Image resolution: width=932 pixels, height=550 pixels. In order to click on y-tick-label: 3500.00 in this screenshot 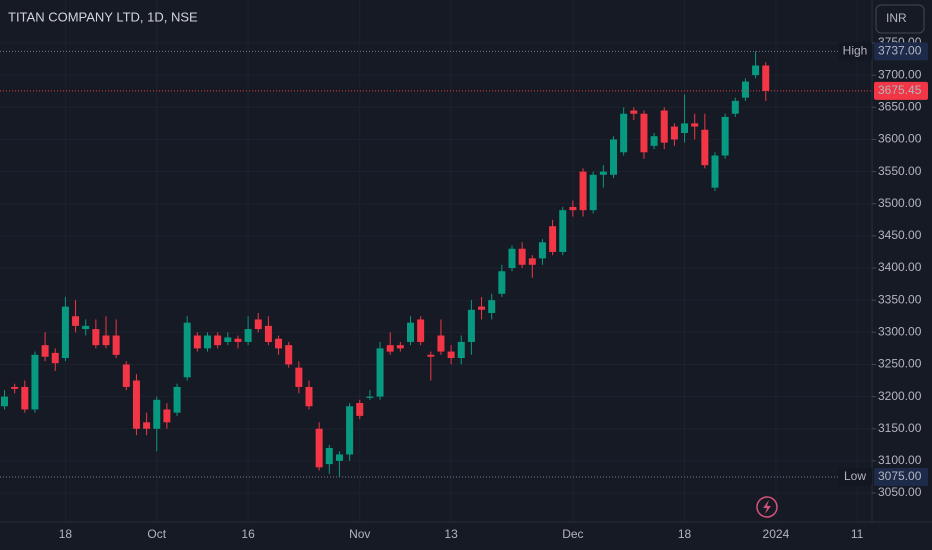, I will do `click(900, 203)`.